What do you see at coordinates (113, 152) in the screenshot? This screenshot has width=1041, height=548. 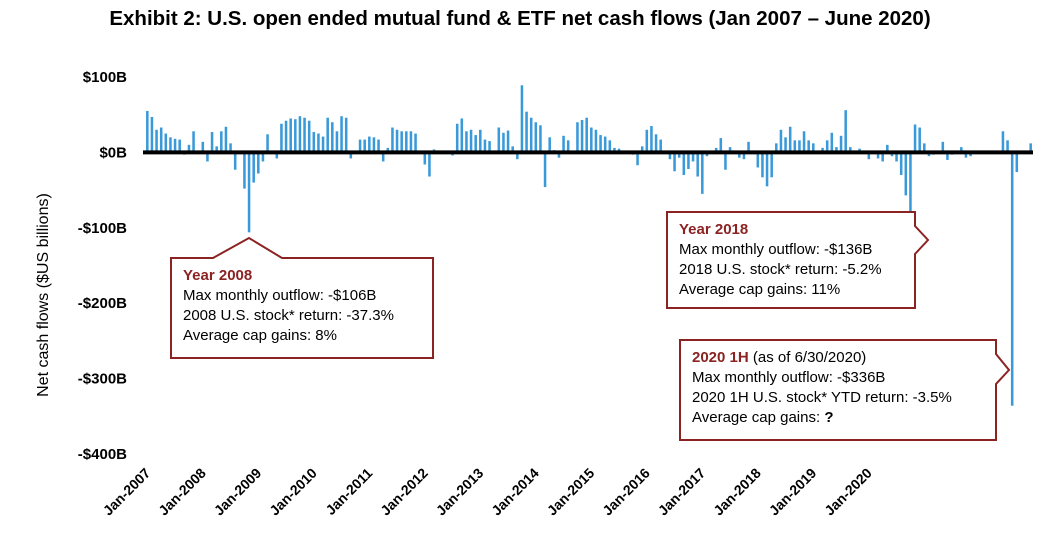 I see `y-tick-label: $0B` at bounding box center [113, 152].